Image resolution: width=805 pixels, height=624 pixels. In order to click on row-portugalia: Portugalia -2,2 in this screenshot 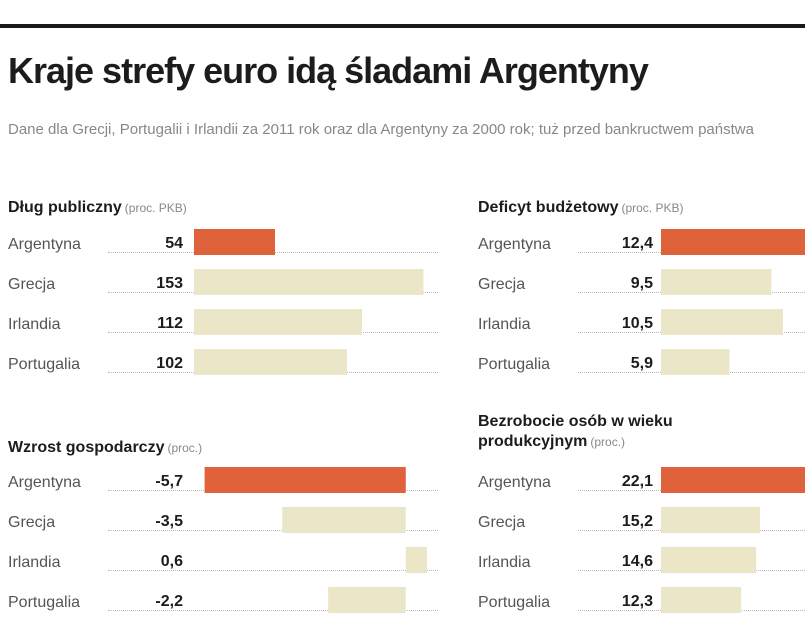, I will do `click(223, 604)`.